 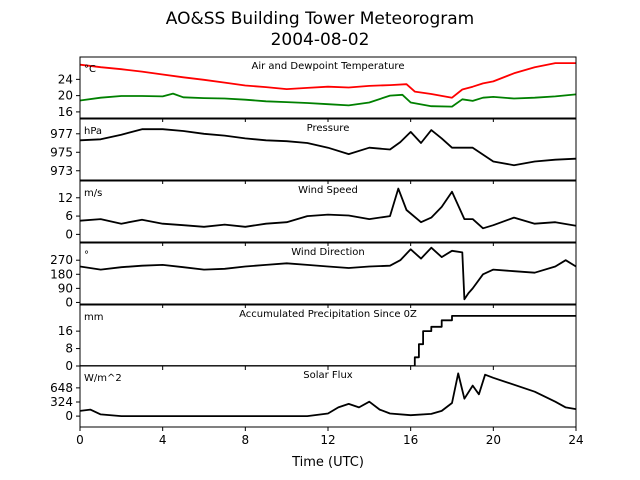 I want to click on x-tick-label: 24, so click(x=575, y=440).